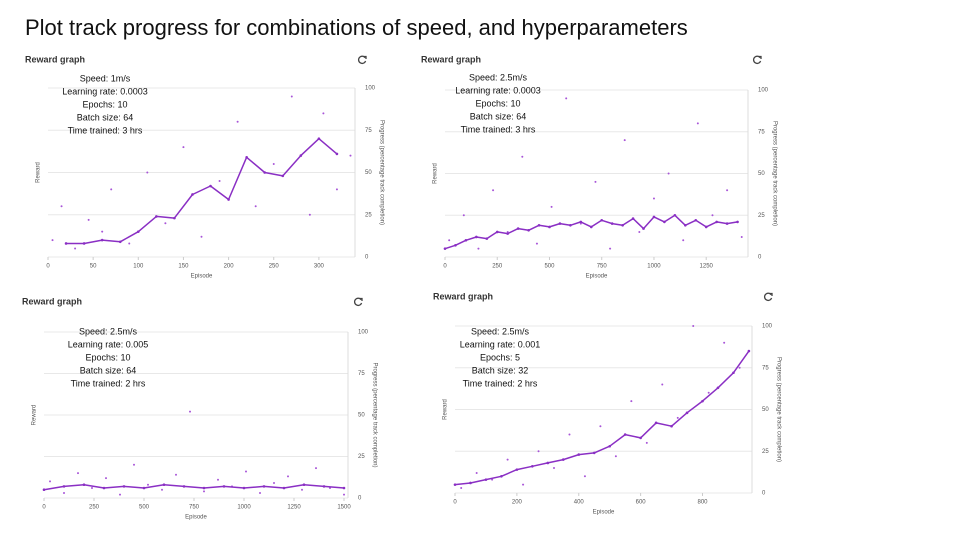 The width and height of the screenshot is (975, 548). What do you see at coordinates (500, 357) in the screenshot?
I see `info-line: Epochs: 5` at bounding box center [500, 357].